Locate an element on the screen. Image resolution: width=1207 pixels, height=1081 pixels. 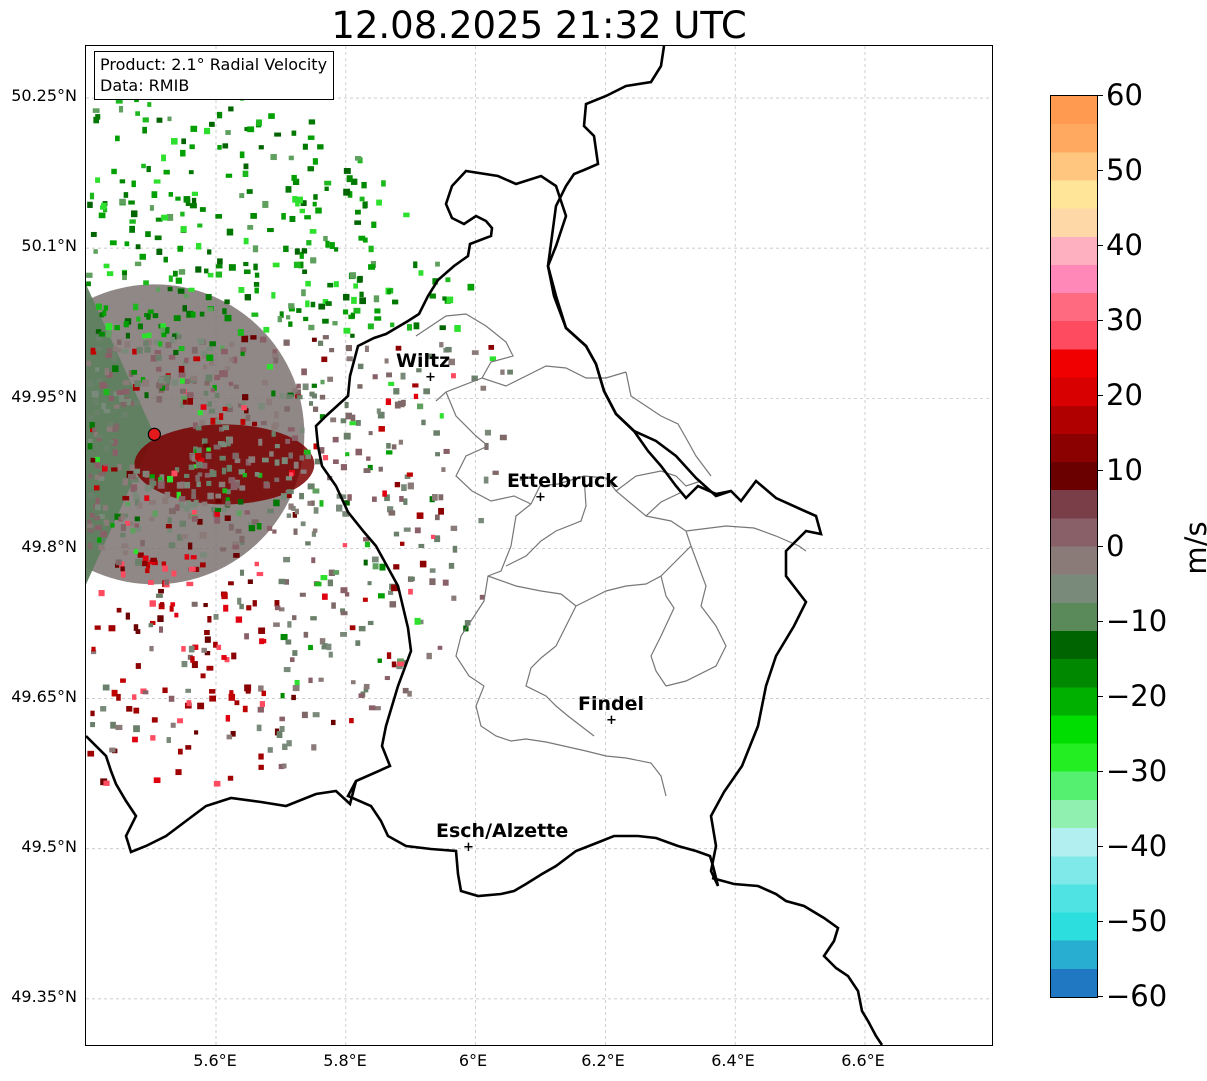
map-title: 12.08.2025 21:32 UTC is located at coordinates (539, 25).